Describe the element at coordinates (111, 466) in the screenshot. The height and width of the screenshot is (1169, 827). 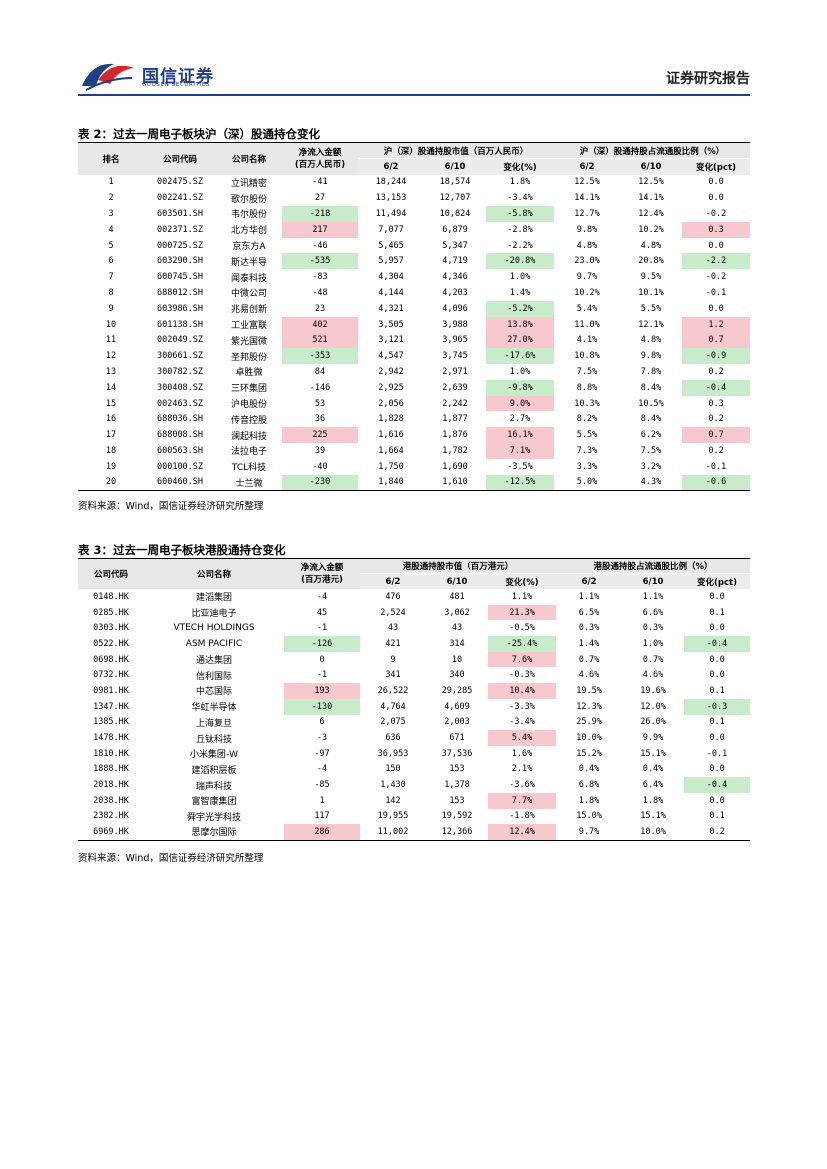
I see `cell-rank: 19` at that location.